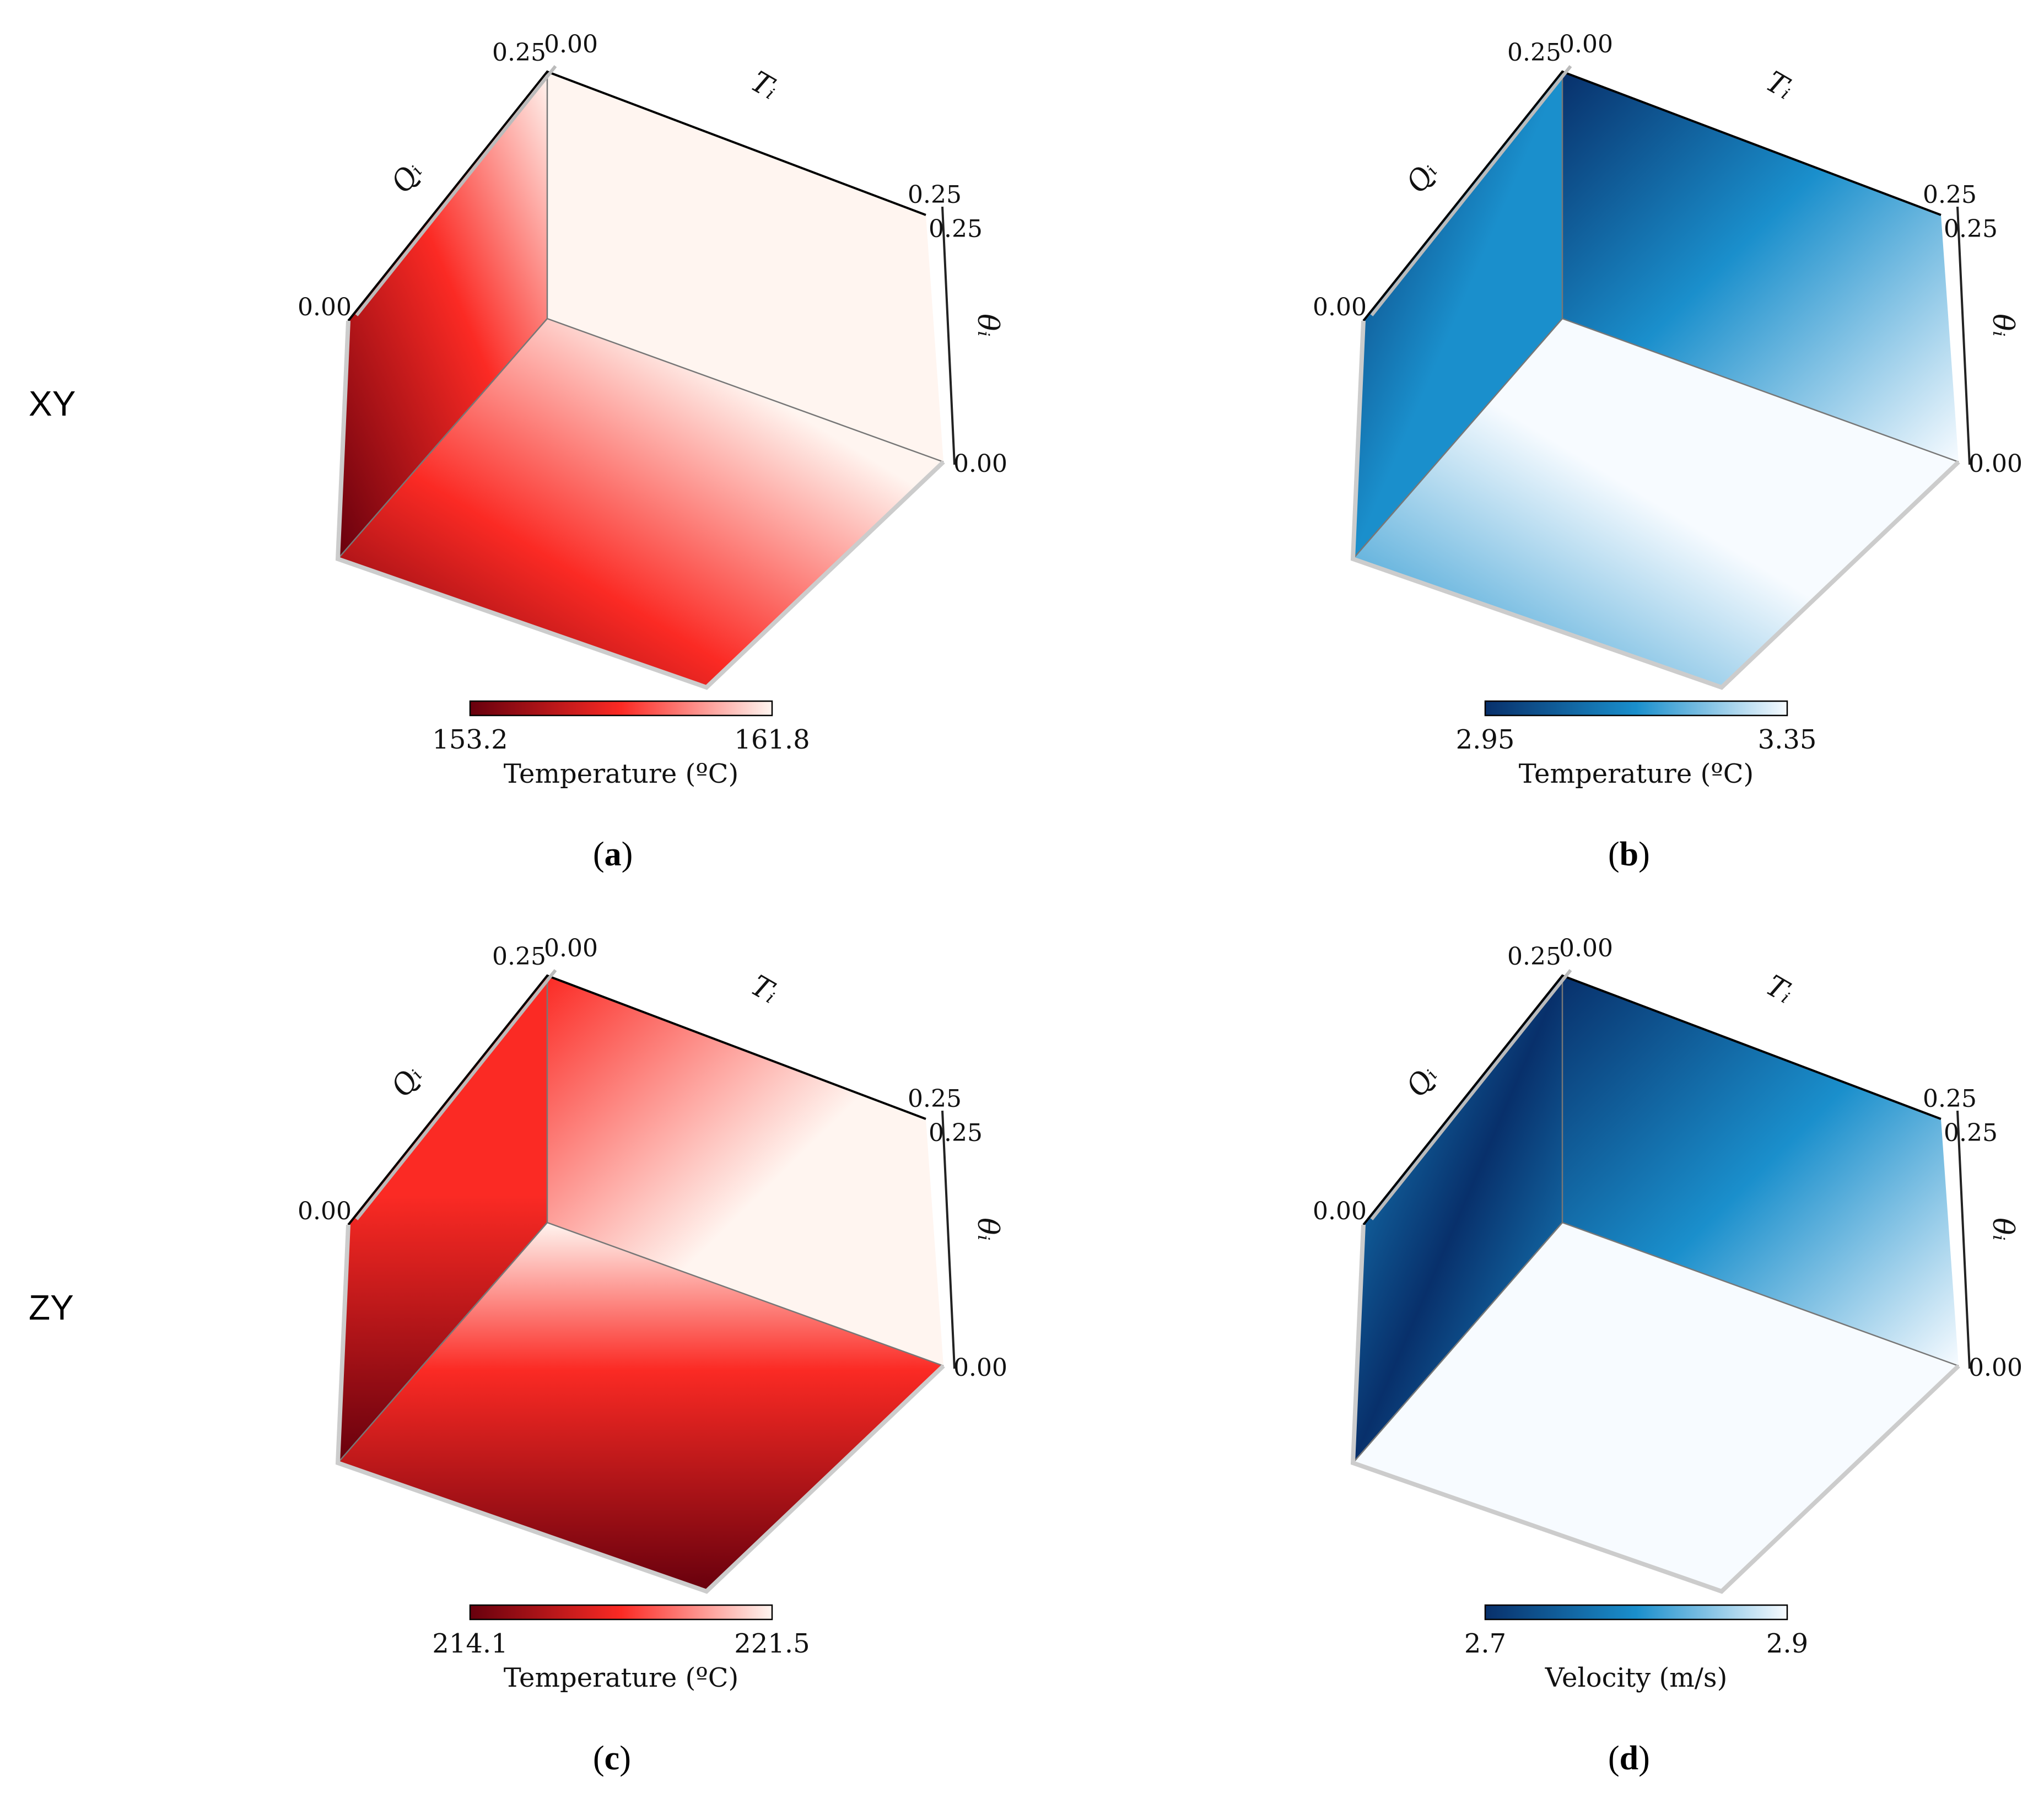 This screenshot has width=2044, height=1803. Describe the element at coordinates (1485, 1643) in the screenshot. I see `colorbar-tick-min: 2.7` at that location.